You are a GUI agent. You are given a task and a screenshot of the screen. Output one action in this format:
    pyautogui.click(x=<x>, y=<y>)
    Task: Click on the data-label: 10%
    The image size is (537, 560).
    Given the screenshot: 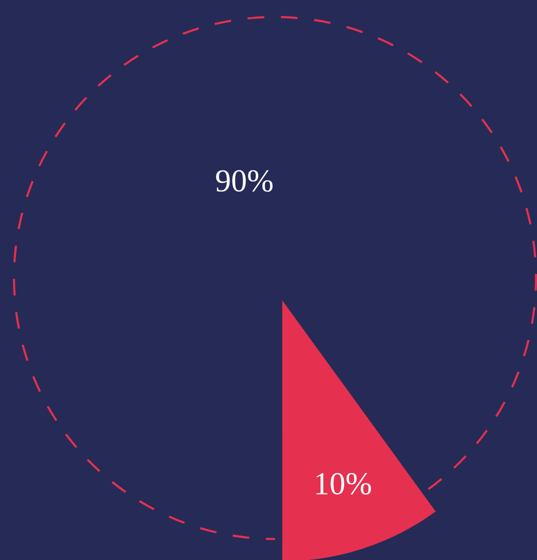 What is the action you would take?
    pyautogui.click(x=343, y=483)
    